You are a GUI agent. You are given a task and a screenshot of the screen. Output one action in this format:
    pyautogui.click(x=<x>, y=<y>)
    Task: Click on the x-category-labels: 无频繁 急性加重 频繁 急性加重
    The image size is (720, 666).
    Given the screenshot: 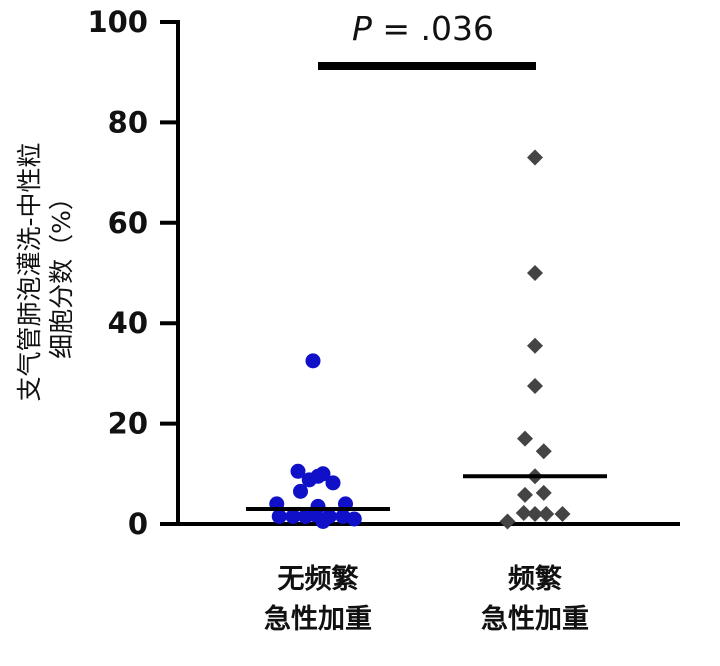 What is the action you would take?
    pyautogui.click(x=426, y=599)
    